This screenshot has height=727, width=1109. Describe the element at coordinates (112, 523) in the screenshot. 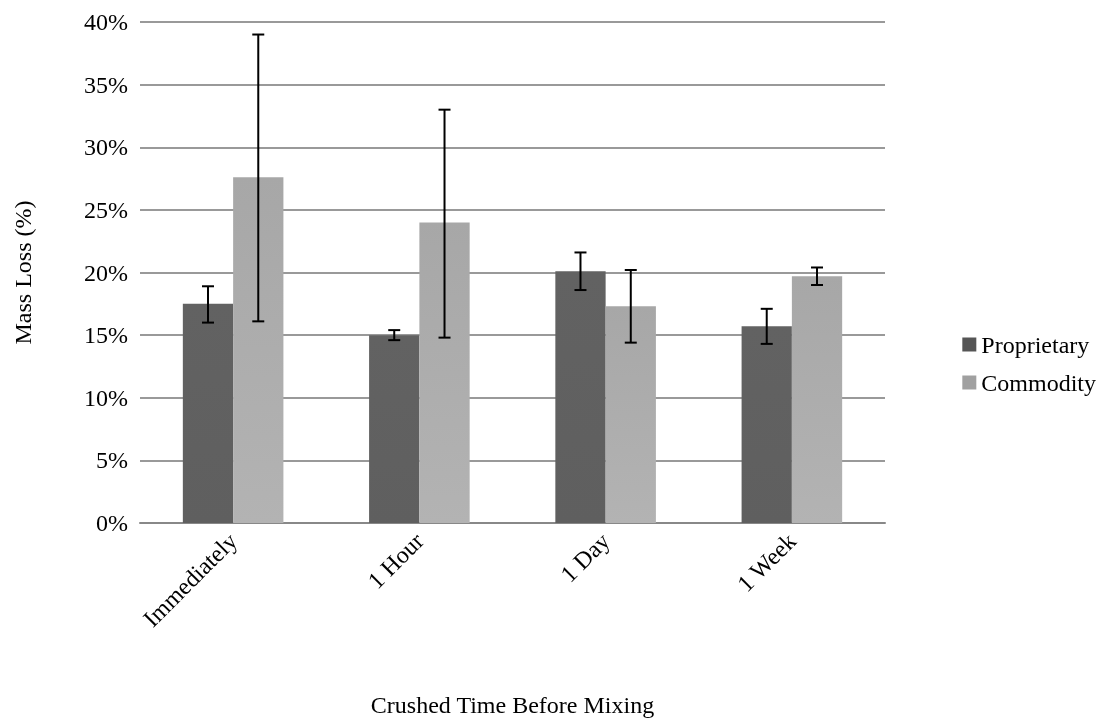

I see `y-tick-label: 0%` at that location.